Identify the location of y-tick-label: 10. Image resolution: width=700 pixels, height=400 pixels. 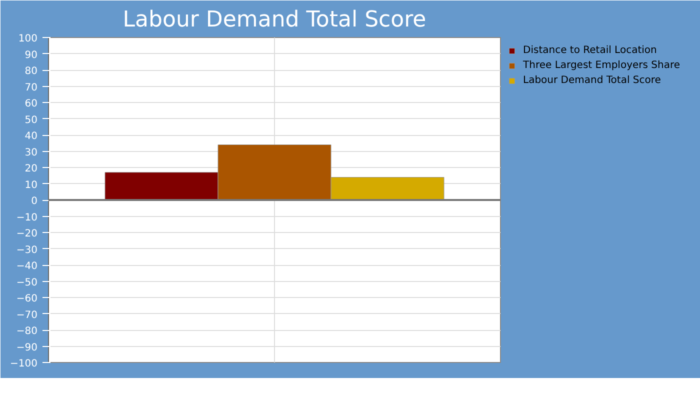
(31, 185).